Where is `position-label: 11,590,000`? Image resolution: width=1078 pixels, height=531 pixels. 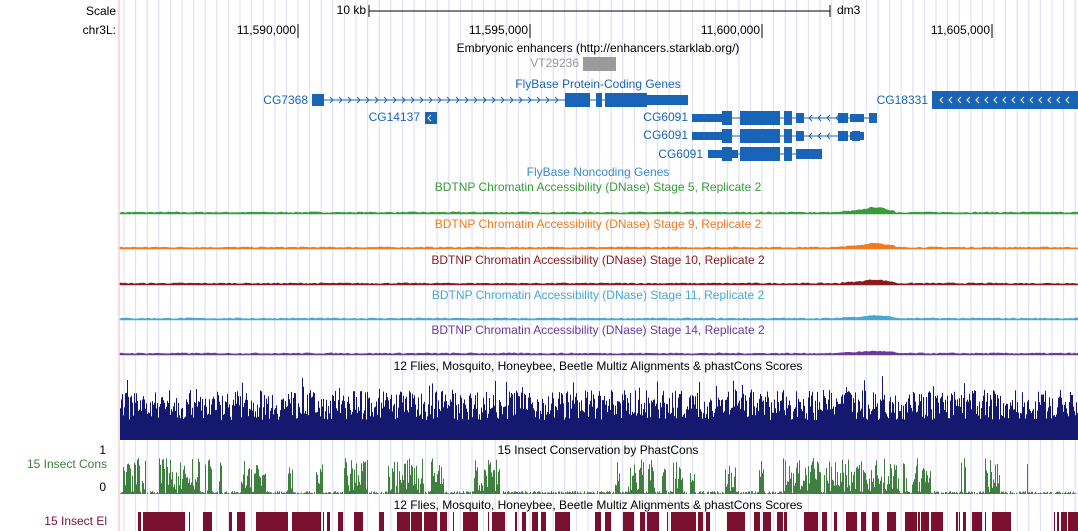 position-label: 11,590,000 is located at coordinates (266, 30).